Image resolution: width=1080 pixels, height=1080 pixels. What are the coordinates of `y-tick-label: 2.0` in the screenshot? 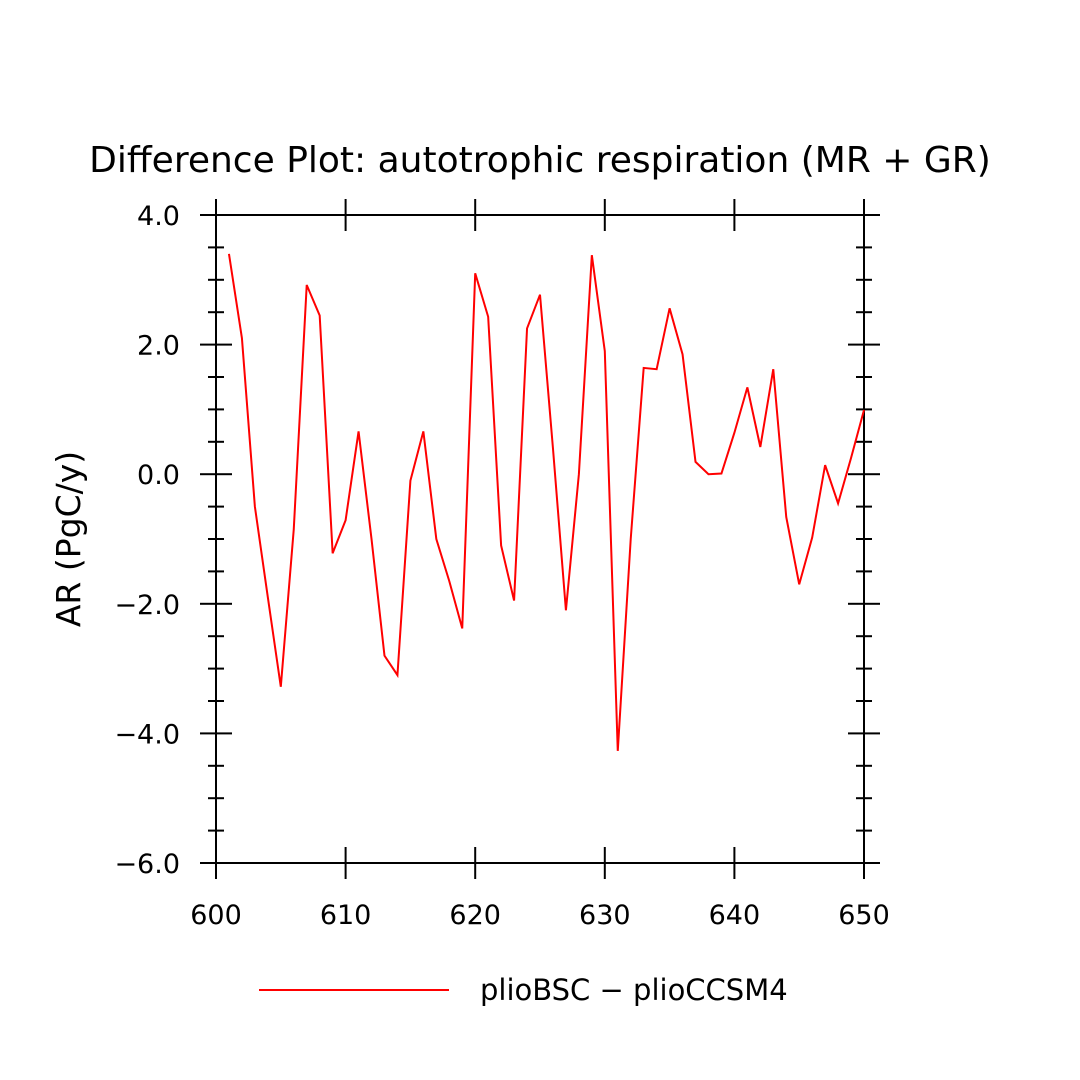 It's located at (158, 346).